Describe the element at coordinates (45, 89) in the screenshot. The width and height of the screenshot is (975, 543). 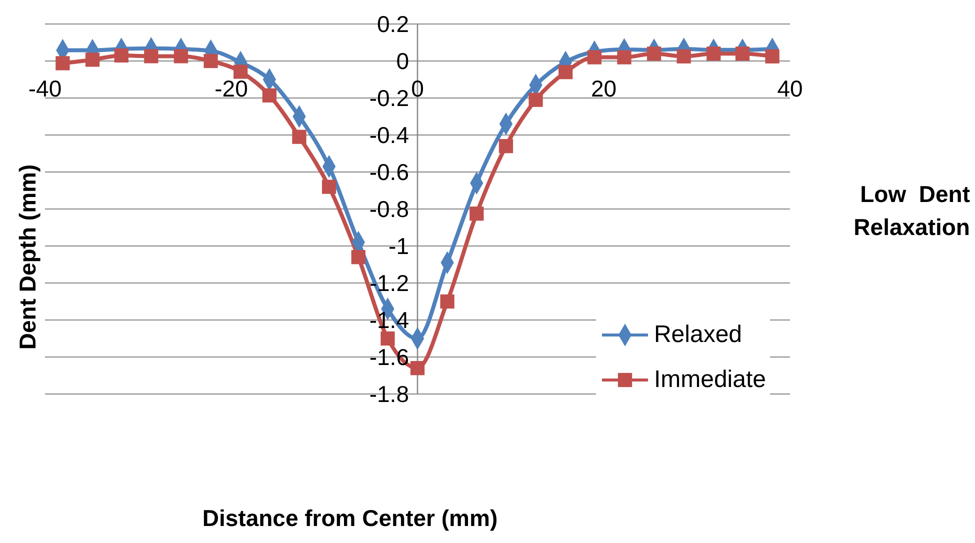
I see `x-tick-label: -40` at that location.